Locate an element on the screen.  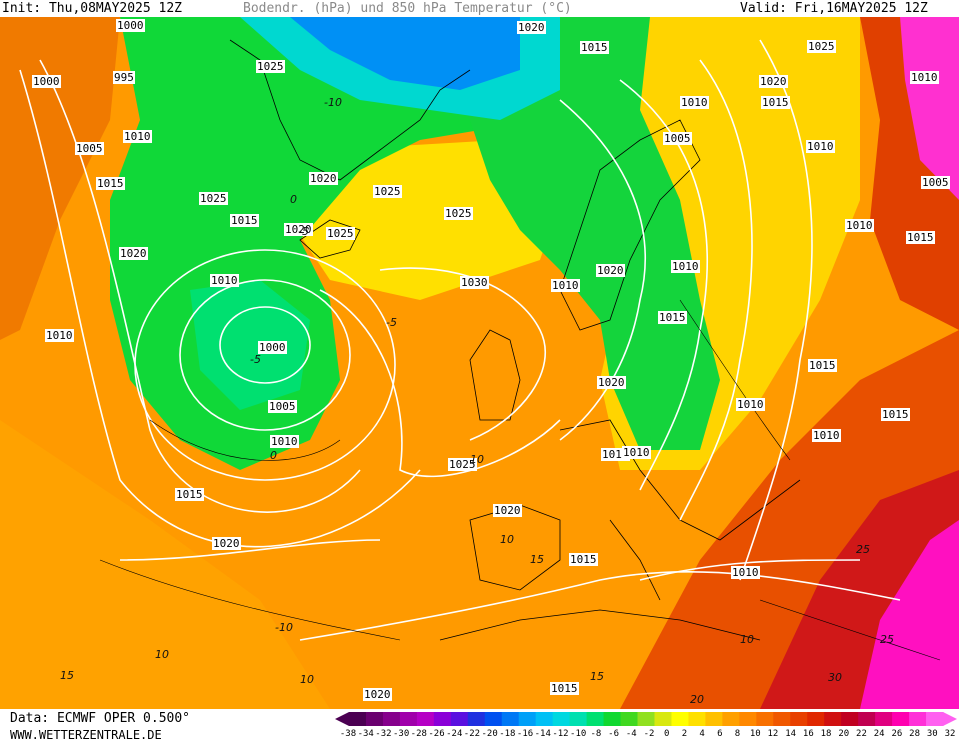
colorbar-tick-label: 18 is located at coordinates (826, 734).